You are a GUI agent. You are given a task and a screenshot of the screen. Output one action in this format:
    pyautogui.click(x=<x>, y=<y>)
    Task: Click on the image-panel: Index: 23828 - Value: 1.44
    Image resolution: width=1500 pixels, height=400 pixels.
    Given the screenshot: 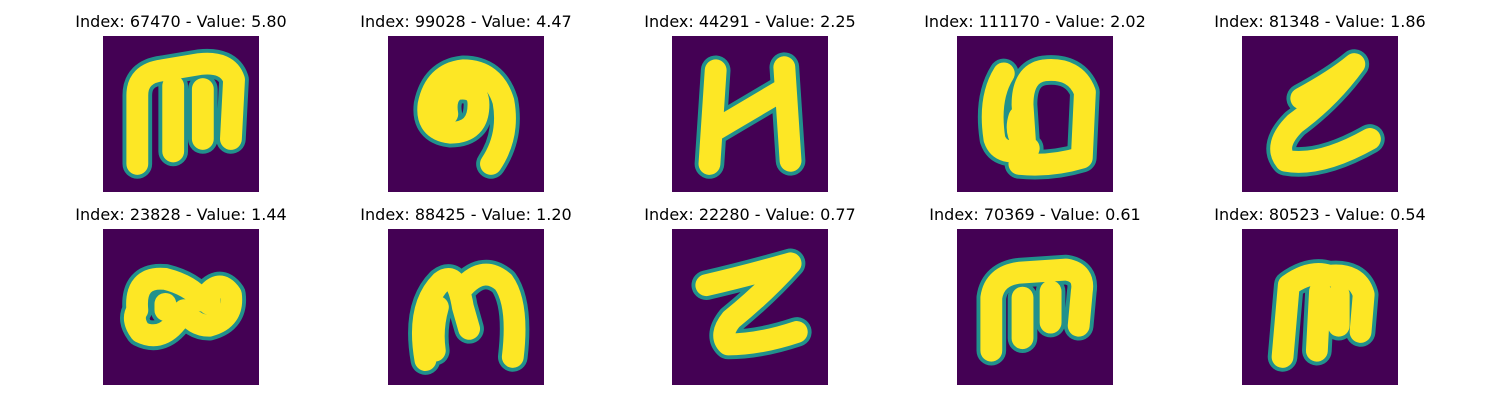 What is the action you would take?
    pyautogui.click(x=181, y=300)
    